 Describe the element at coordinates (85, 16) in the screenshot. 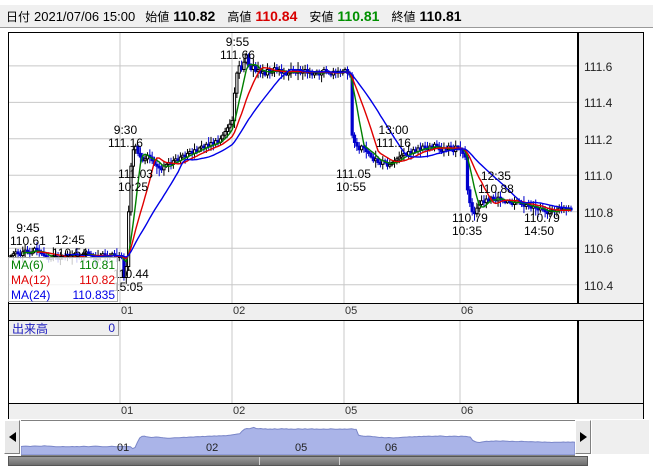

I see `quote-datetime: 2021/07/06 15:00` at that location.